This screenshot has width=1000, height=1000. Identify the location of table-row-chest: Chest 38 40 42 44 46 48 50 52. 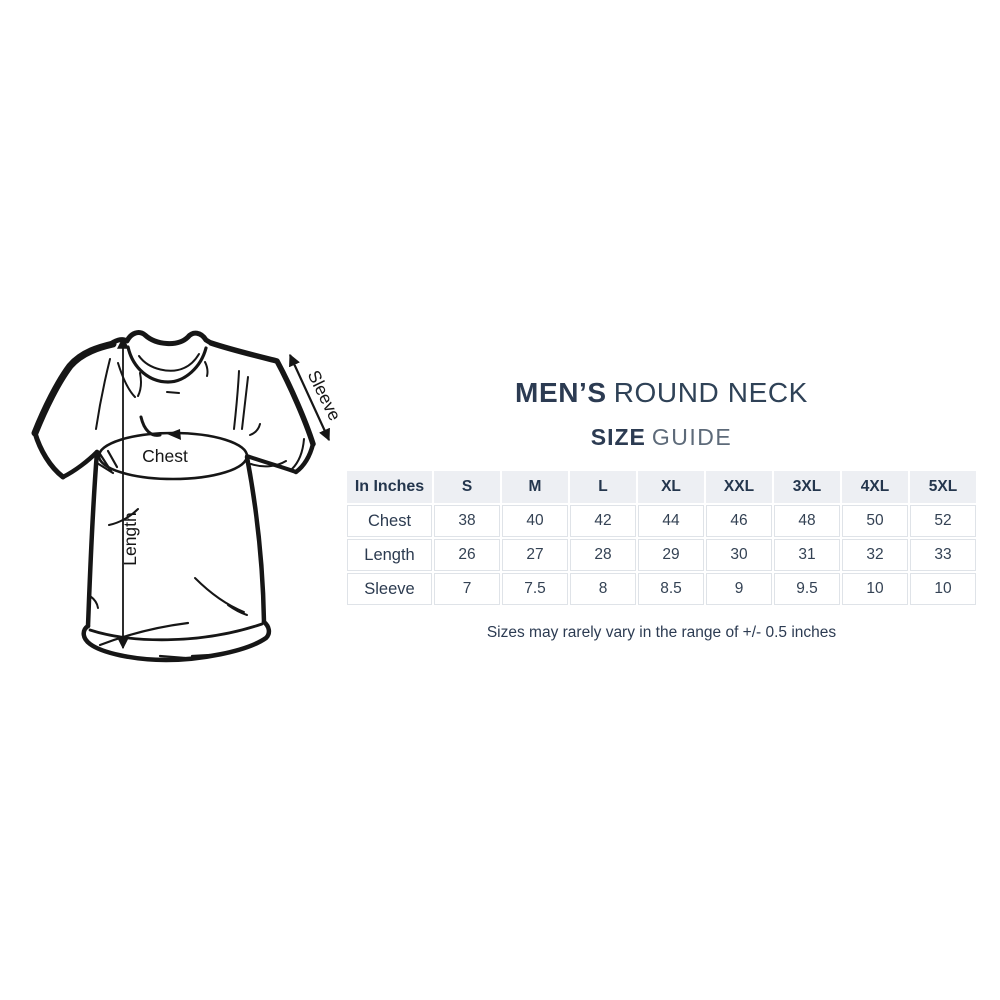
(661, 521).